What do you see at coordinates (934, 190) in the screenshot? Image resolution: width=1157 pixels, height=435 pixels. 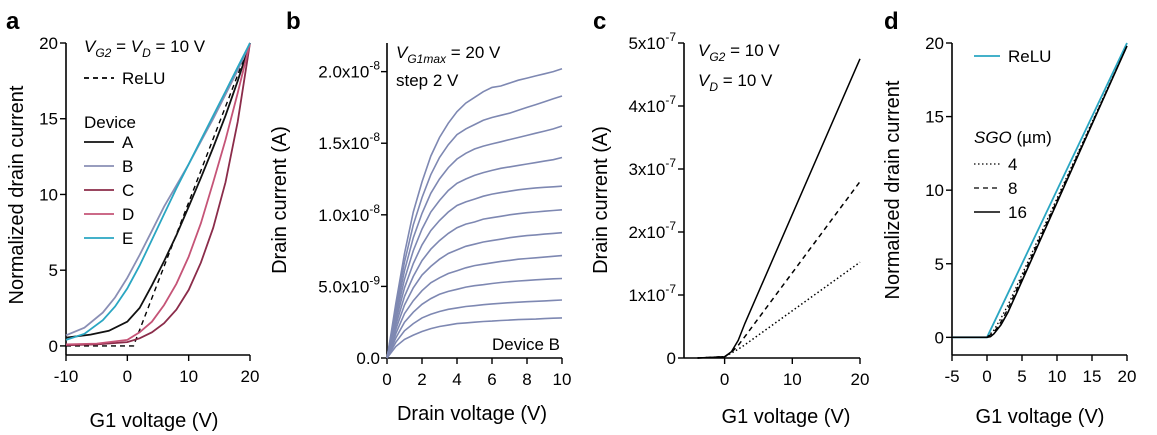 I see `panel-d-y-tick-label: 10` at bounding box center [934, 190].